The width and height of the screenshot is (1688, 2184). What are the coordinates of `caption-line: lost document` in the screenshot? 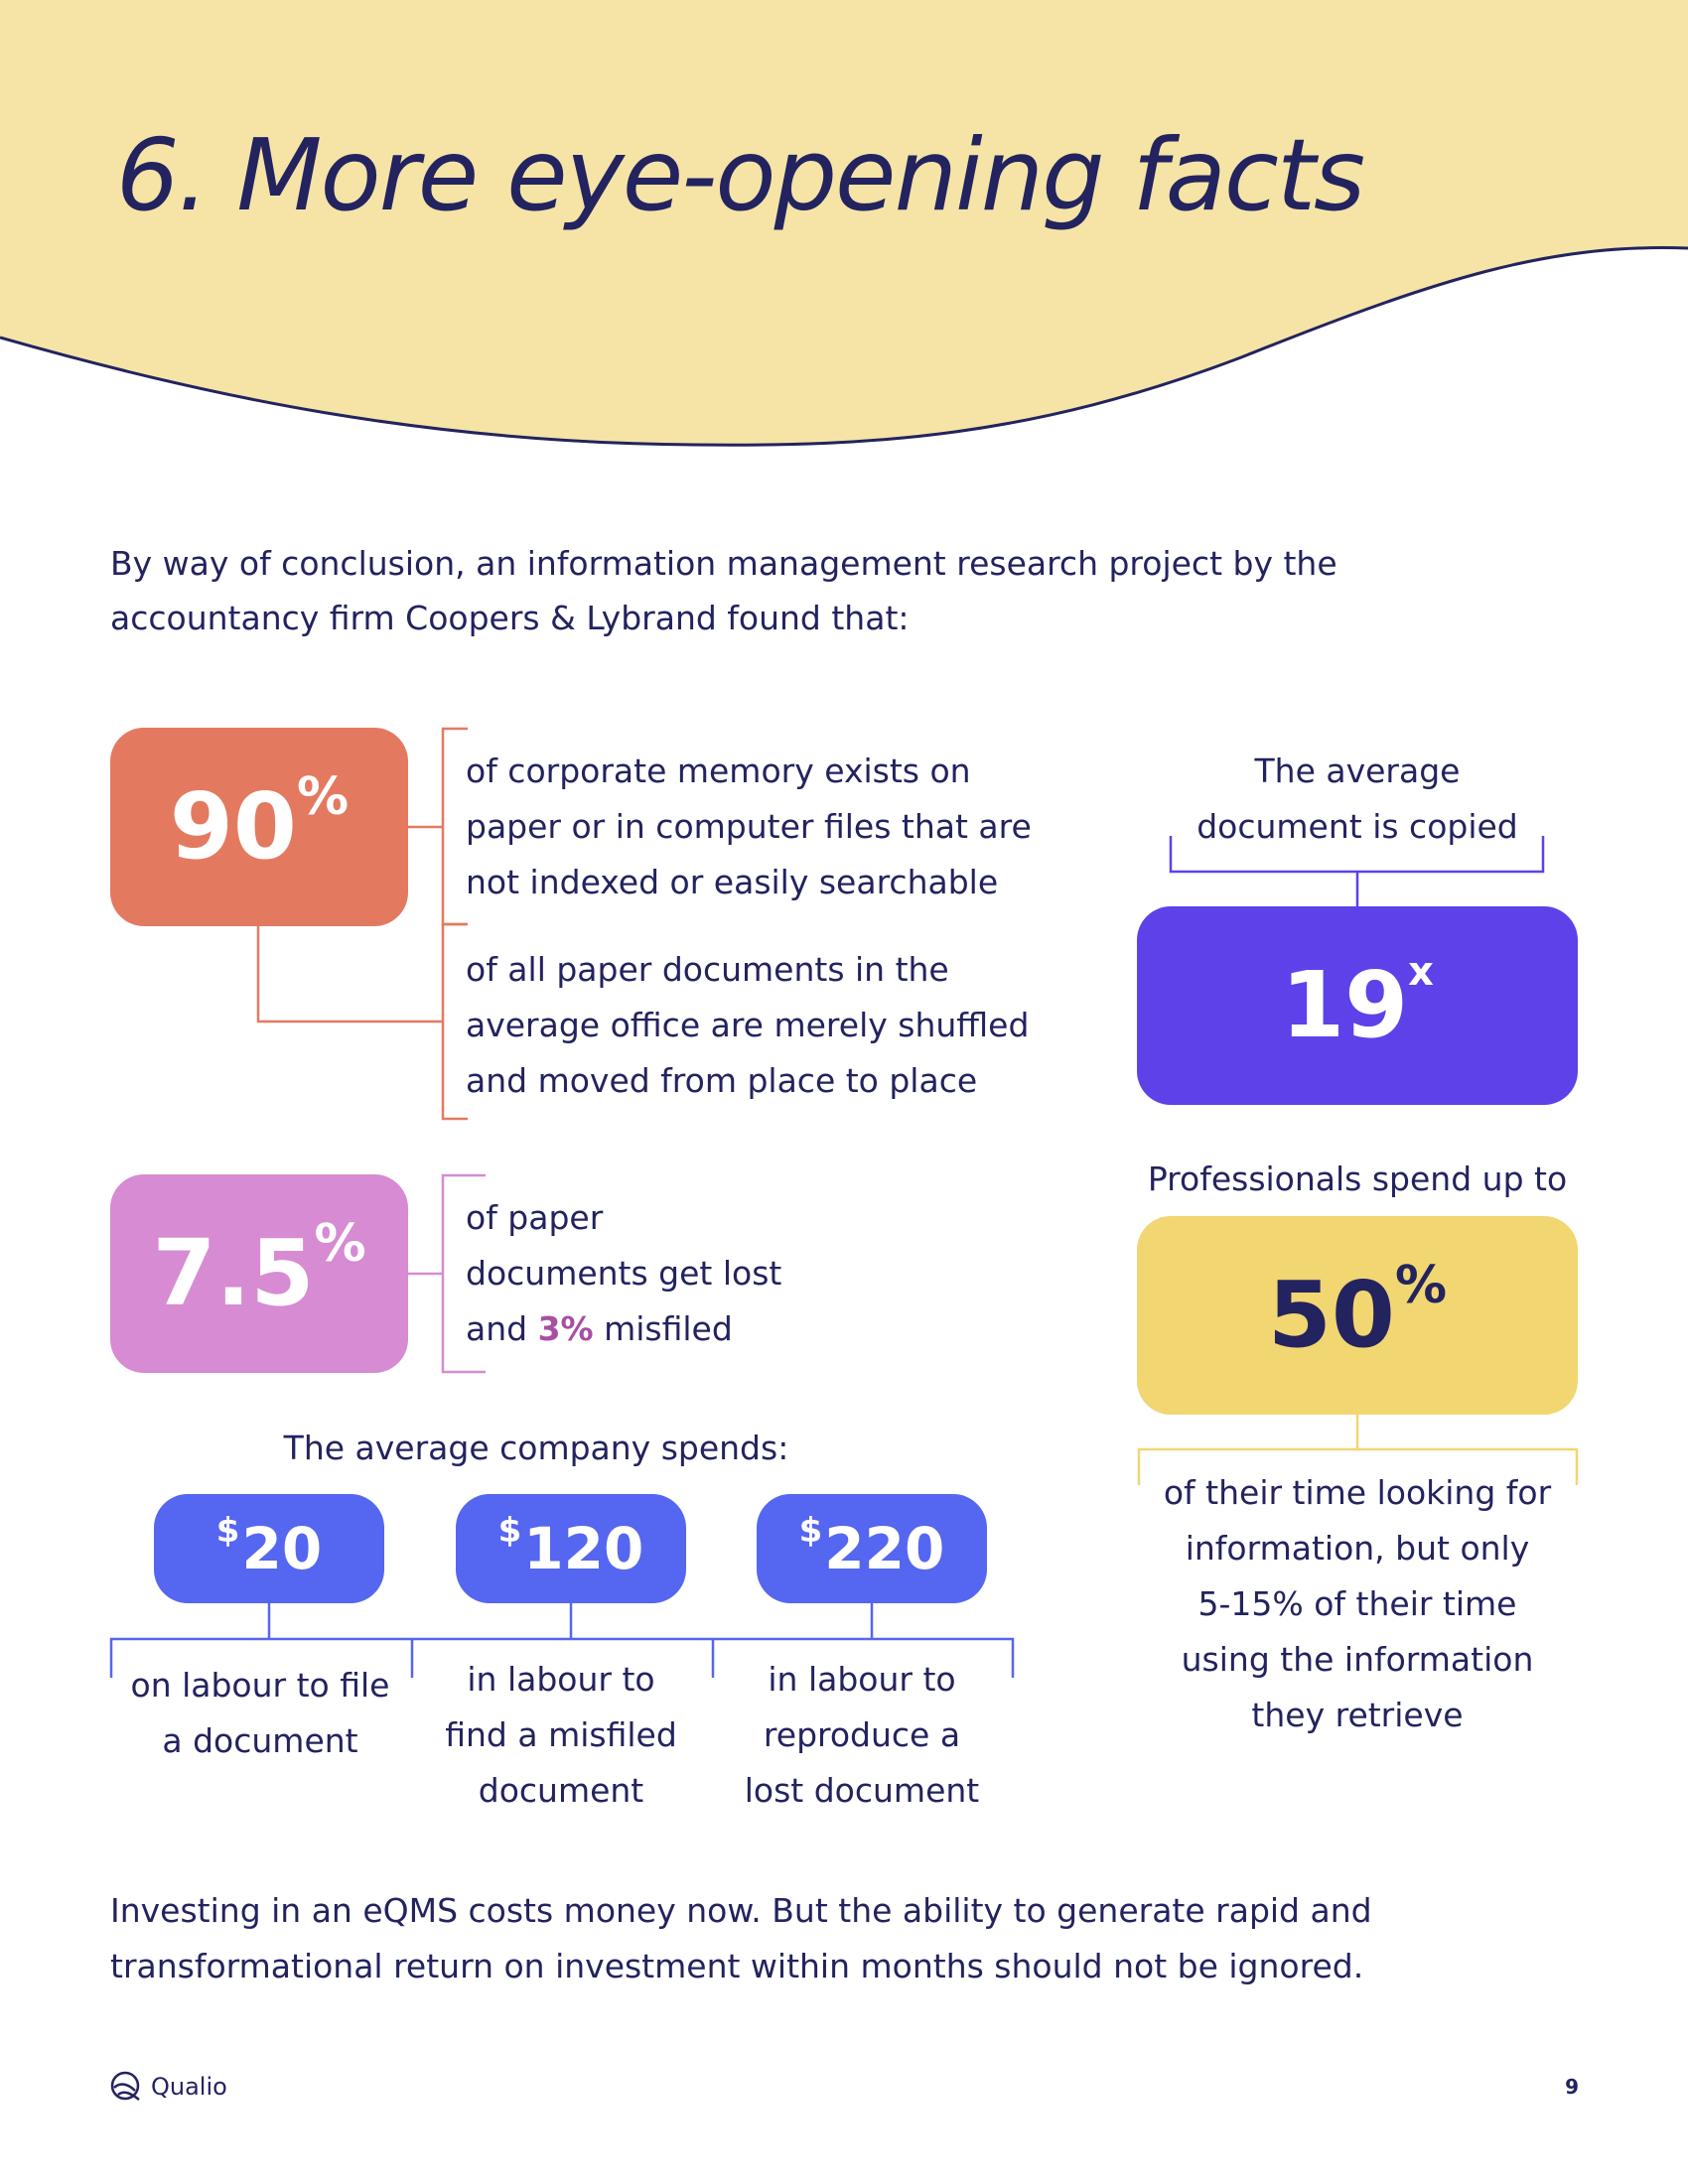 It's located at (862, 1790).